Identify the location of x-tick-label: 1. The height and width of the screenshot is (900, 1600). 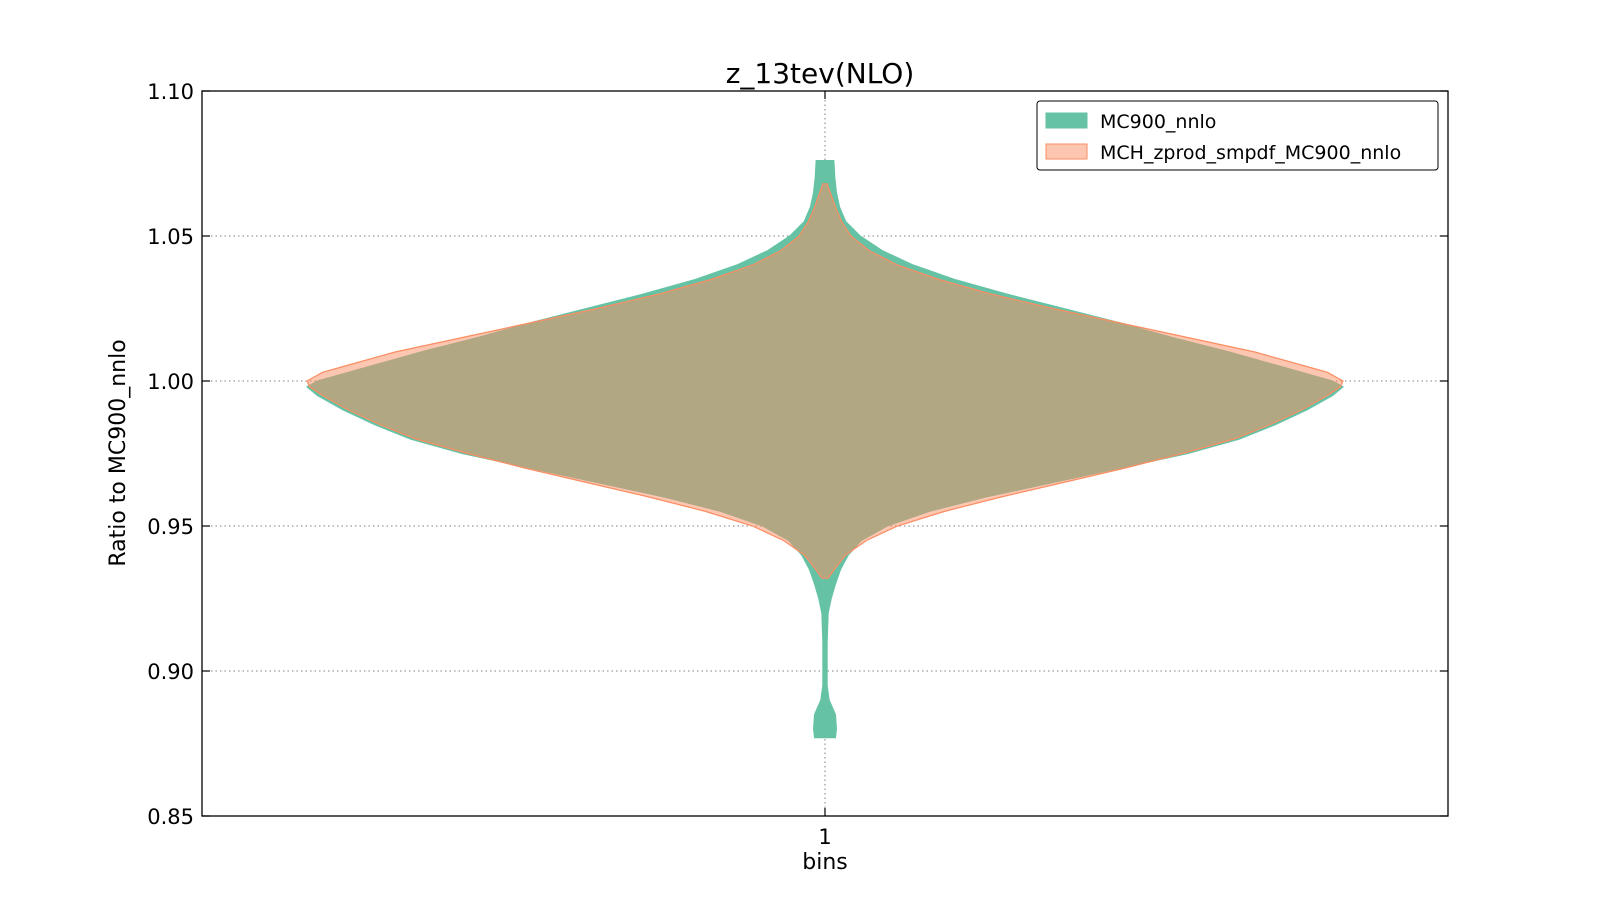
(824, 837).